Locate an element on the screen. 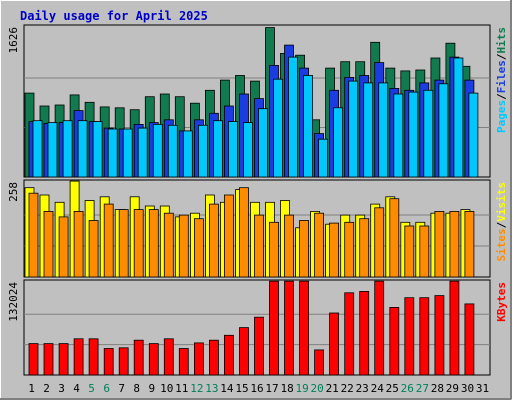  y-max-label: 1626 is located at coordinates (13, 40).